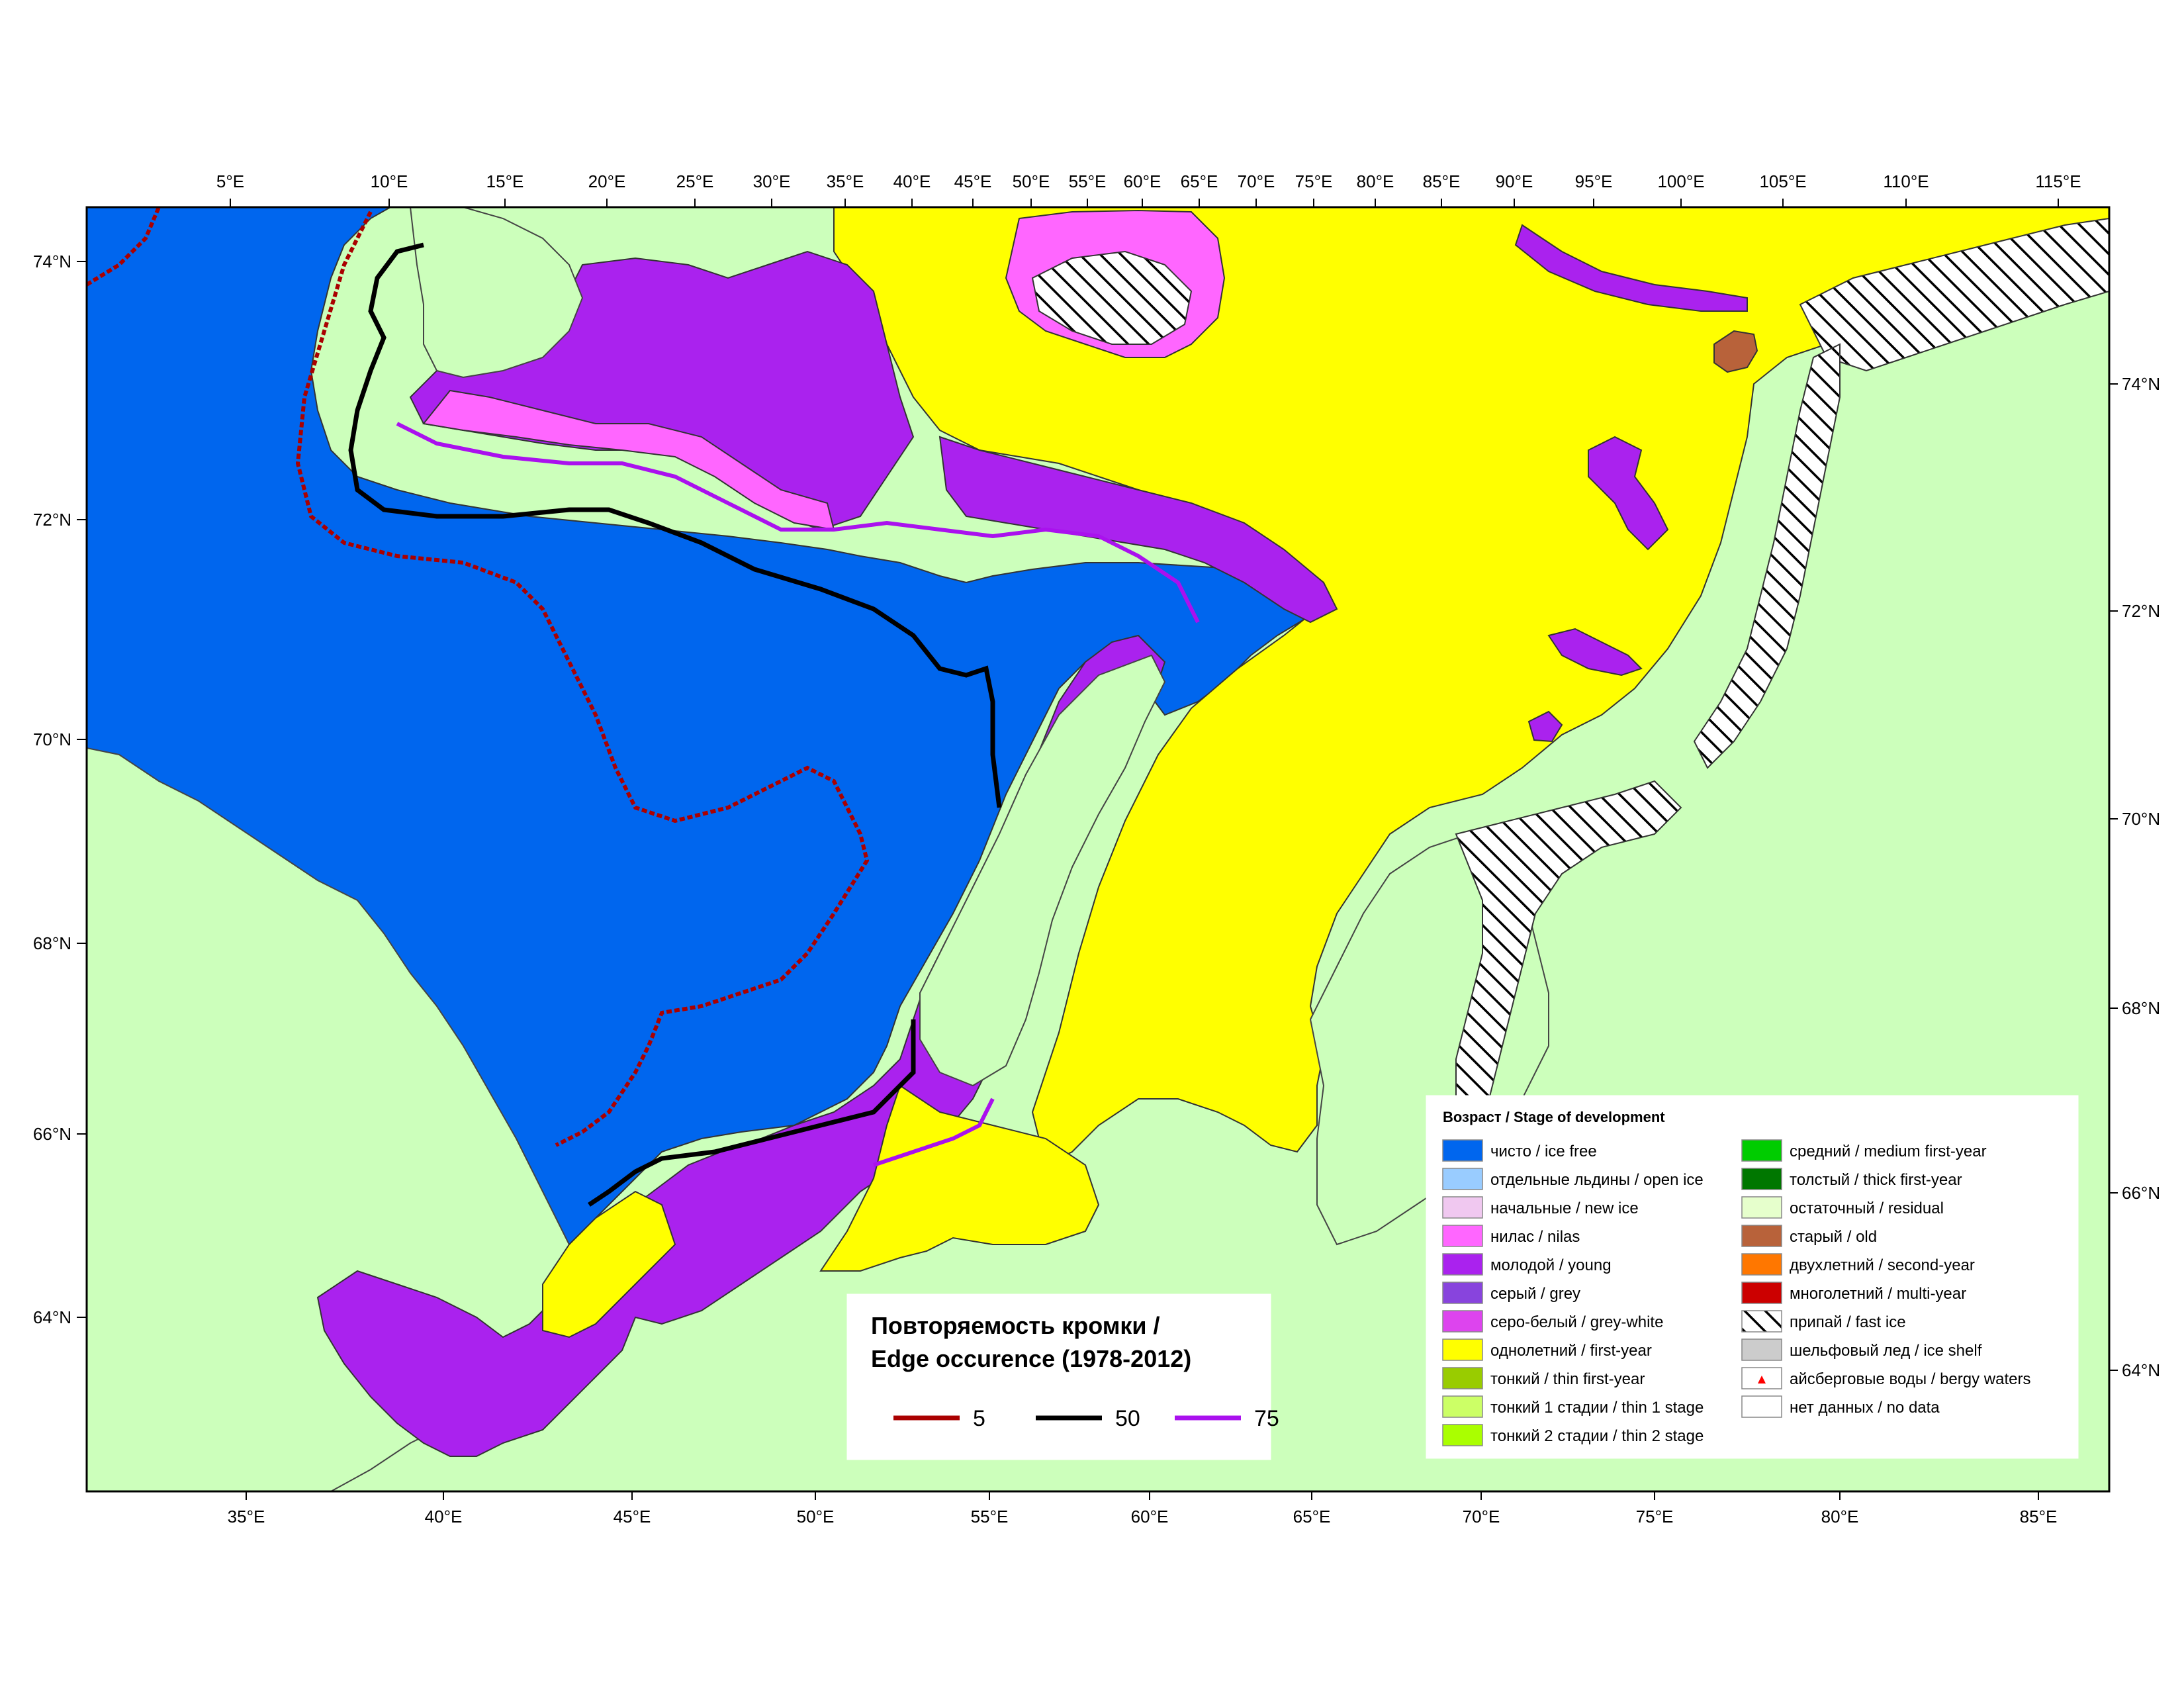 The width and height of the screenshot is (2184, 1688). What do you see at coordinates (1514, 181) in the screenshot?
I see `lon-label-top: 90°E` at bounding box center [1514, 181].